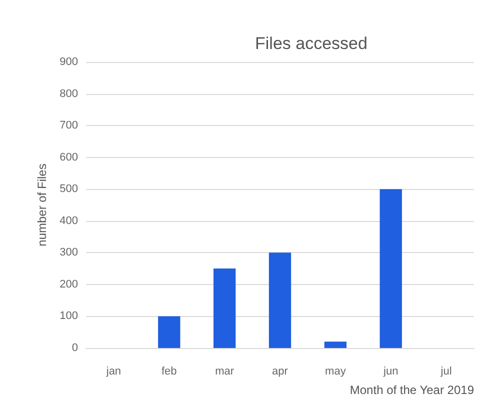  What do you see at coordinates (169, 372) in the screenshot?
I see `x-tick-label: feb` at bounding box center [169, 372].